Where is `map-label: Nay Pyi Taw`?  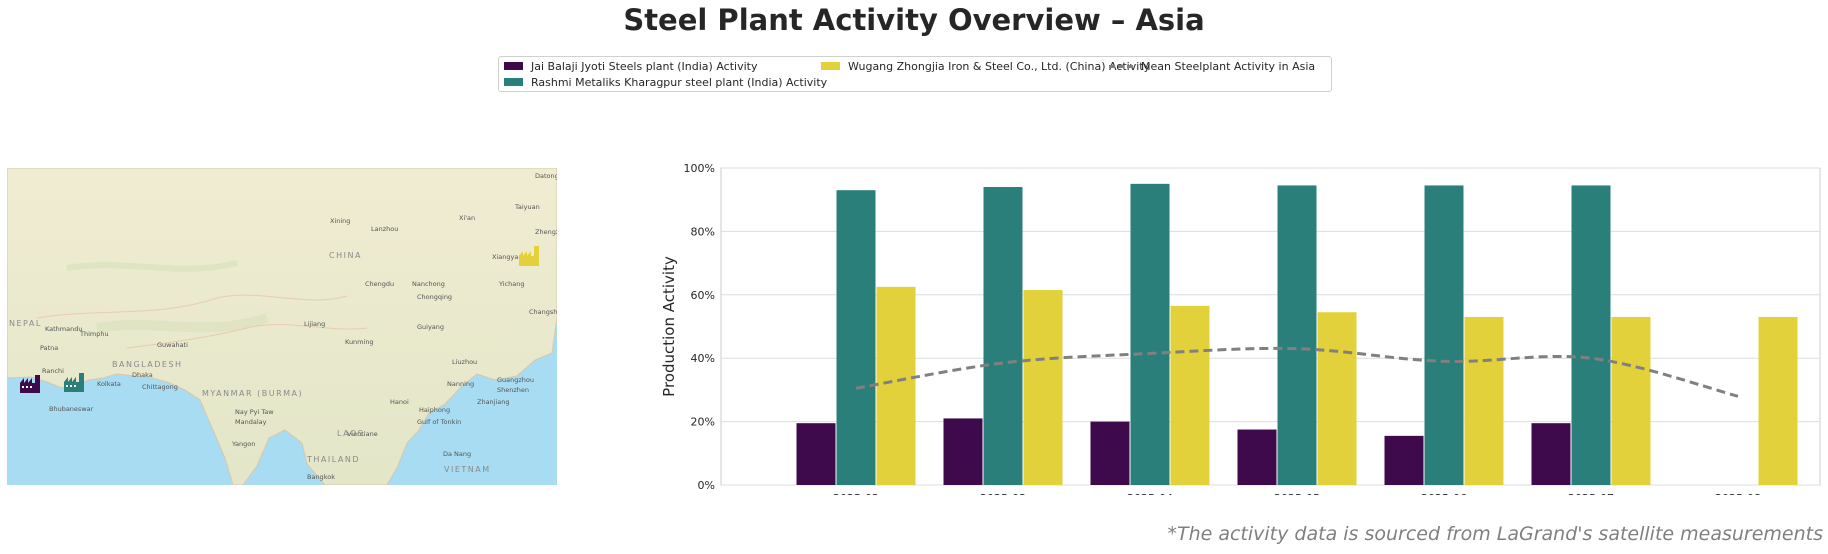 map-label: Nay Pyi Taw is located at coordinates (254, 412).